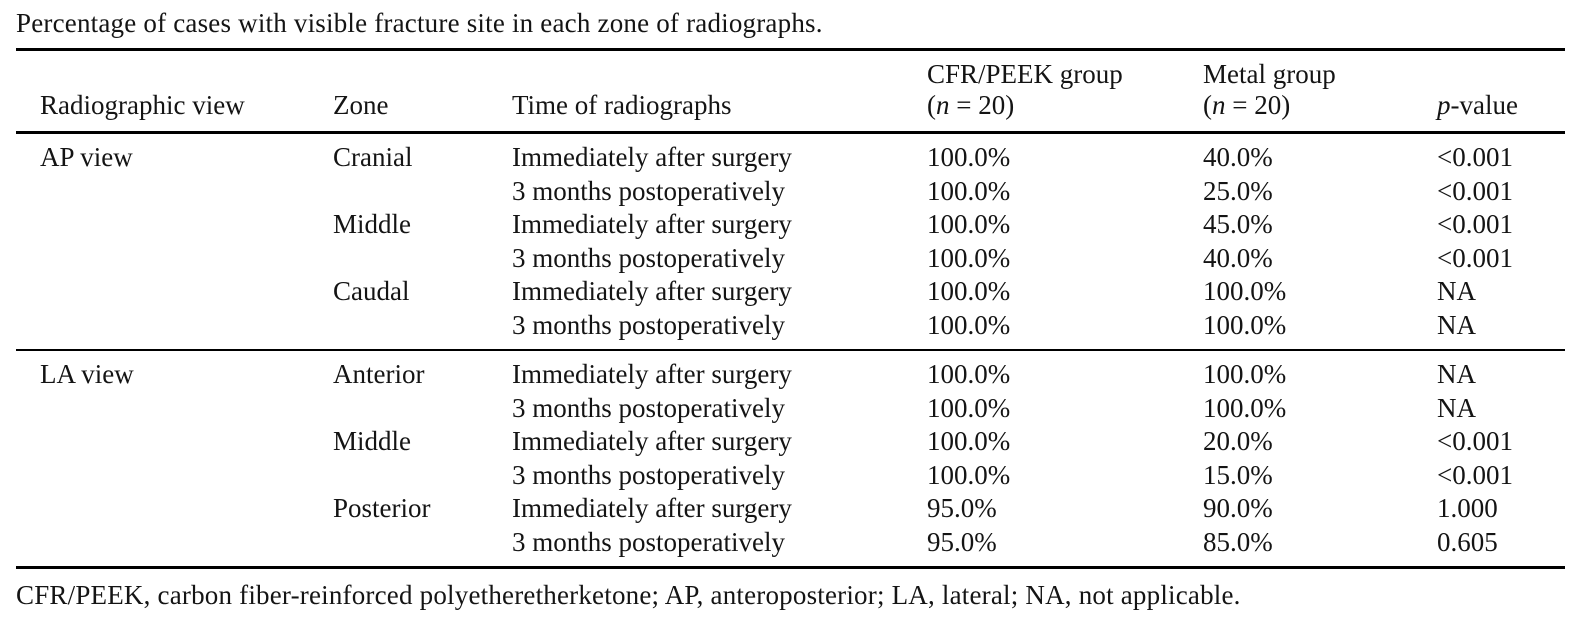 This screenshot has width=1581, height=630. What do you see at coordinates (1238, 224) in the screenshot?
I see `metal-cell: 45.0%` at bounding box center [1238, 224].